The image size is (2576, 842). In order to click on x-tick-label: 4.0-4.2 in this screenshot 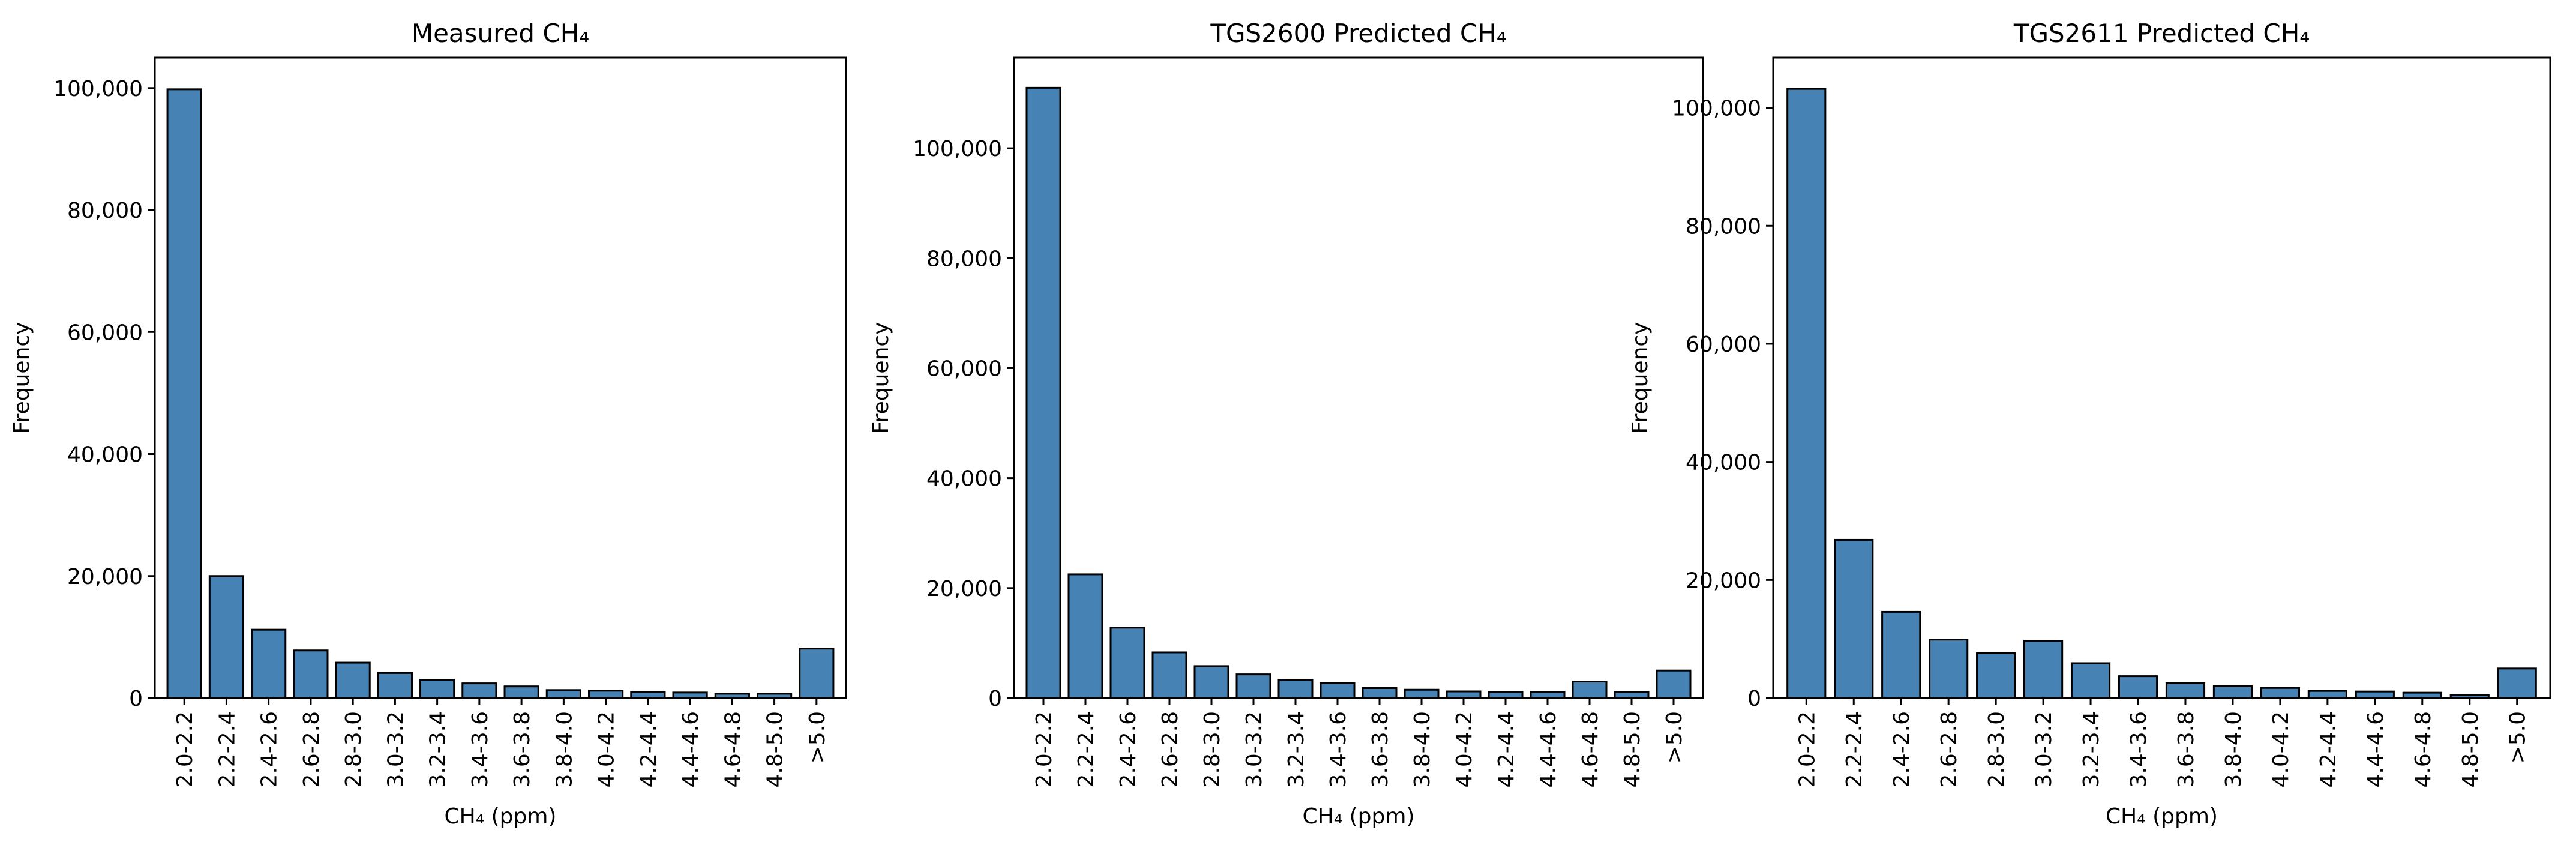, I will do `click(1464, 750)`.